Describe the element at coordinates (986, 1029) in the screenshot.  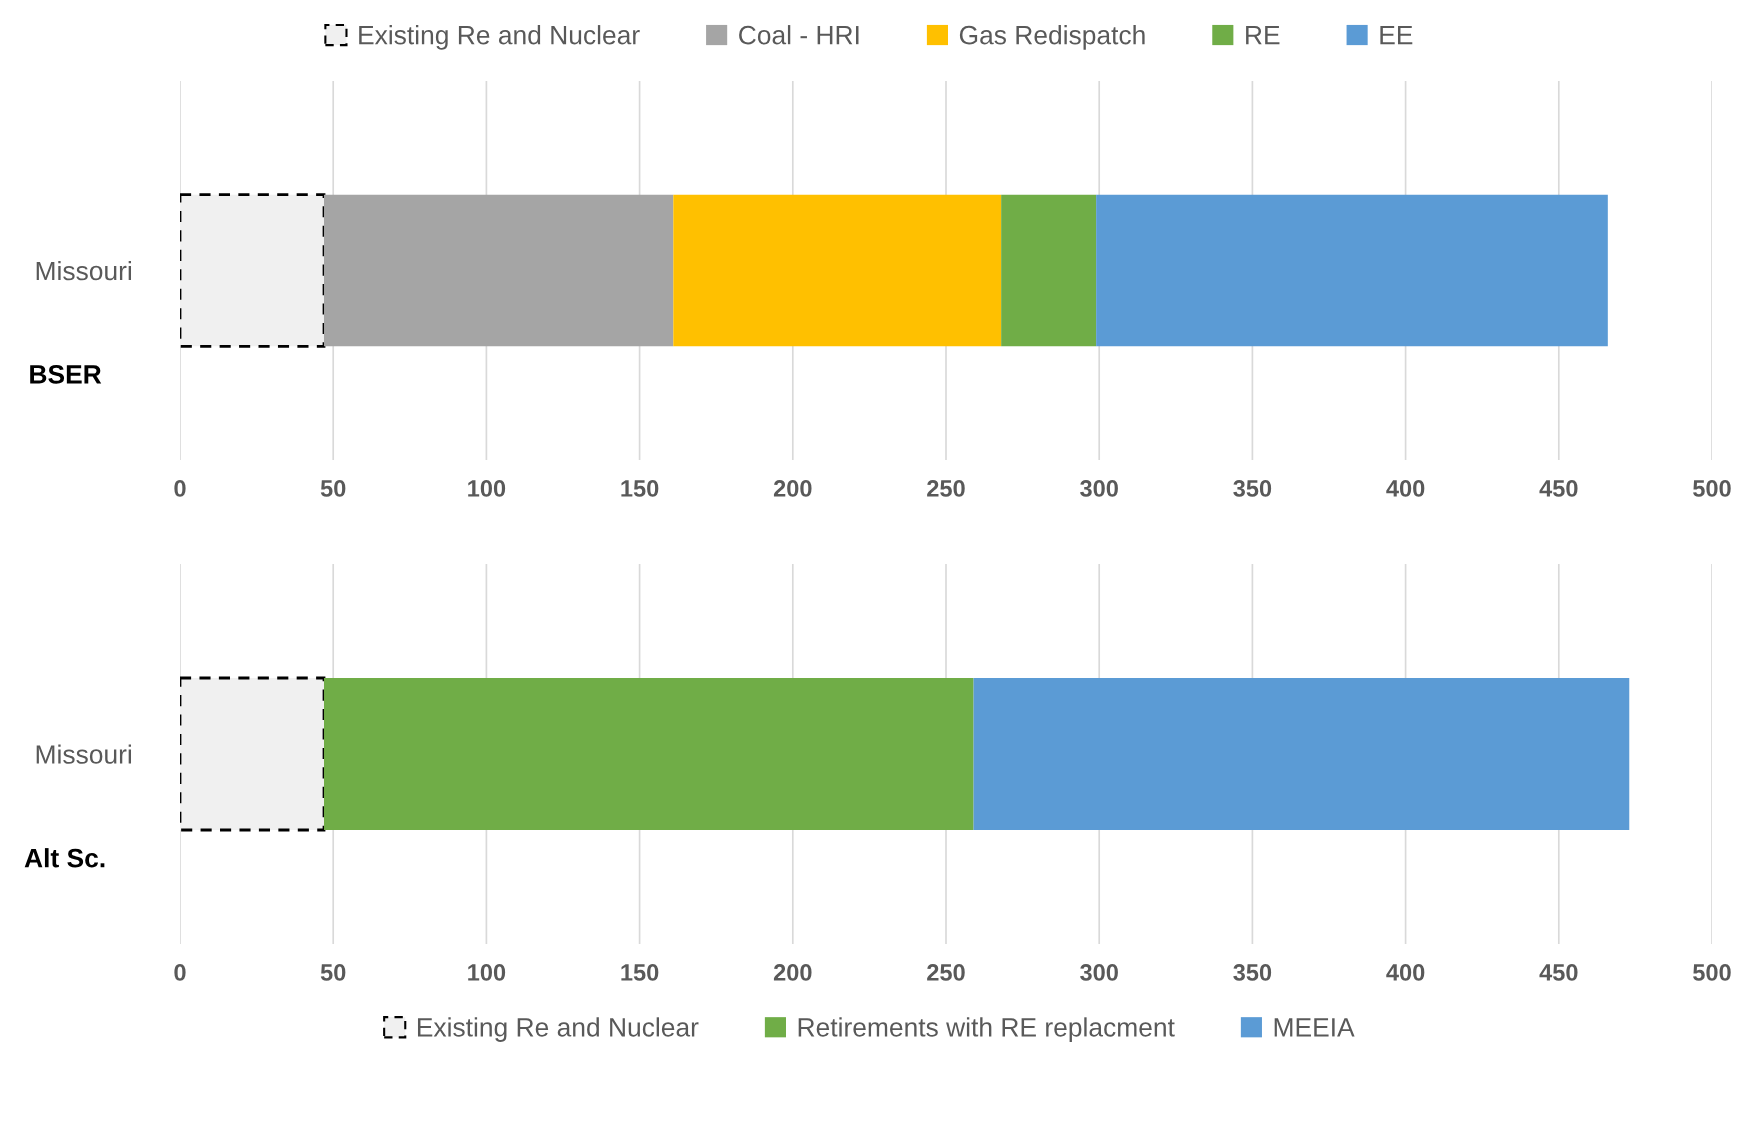
I see `legend-label: Retirements with RE replacment` at that location.